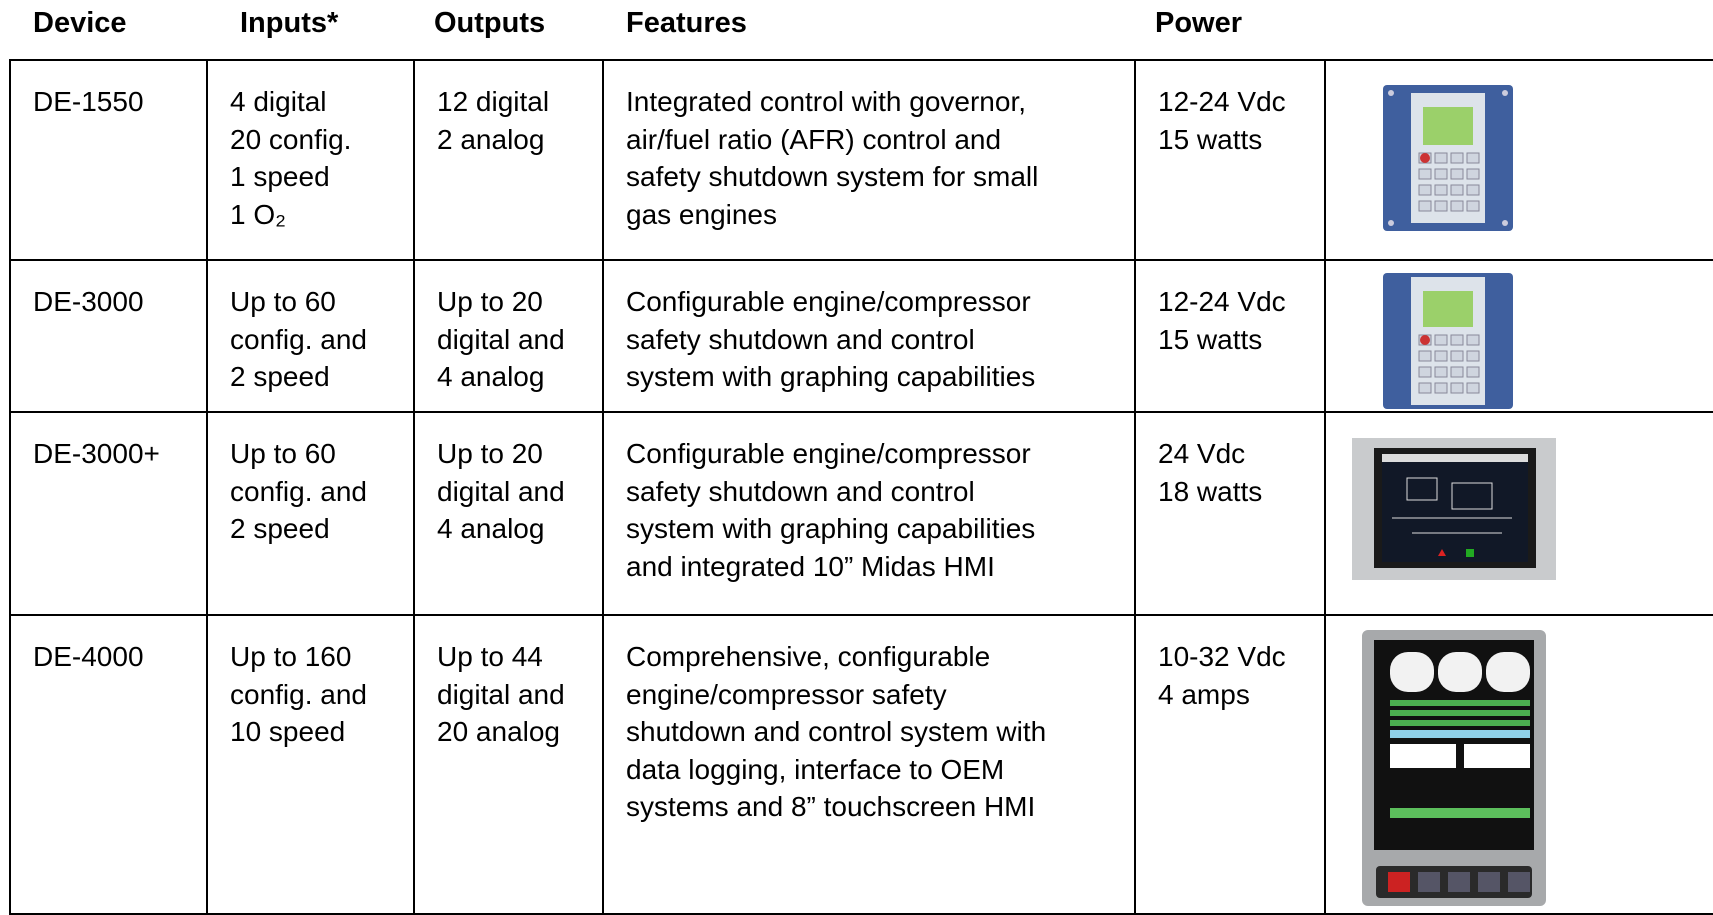 Image resolution: width=1713 pixels, height=915 pixels. What do you see at coordinates (291, 139) in the screenshot?
I see `cell-text: 20 config.` at bounding box center [291, 139].